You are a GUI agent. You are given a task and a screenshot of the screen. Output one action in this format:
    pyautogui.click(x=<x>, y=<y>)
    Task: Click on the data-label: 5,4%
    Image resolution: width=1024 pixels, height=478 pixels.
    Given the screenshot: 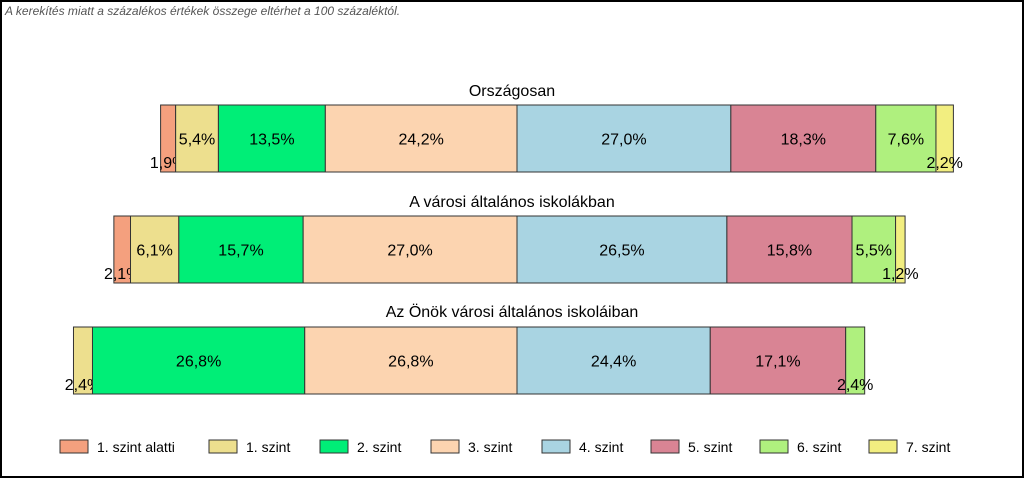 What is the action you would take?
    pyautogui.click(x=197, y=140)
    